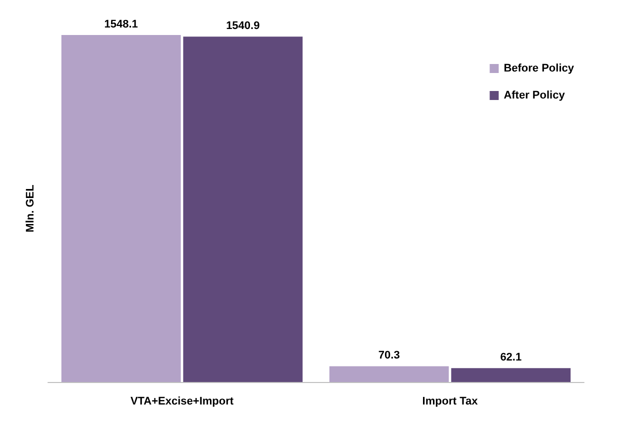 The image size is (627, 421). I want to click on data-label: 62.1, so click(511, 358).